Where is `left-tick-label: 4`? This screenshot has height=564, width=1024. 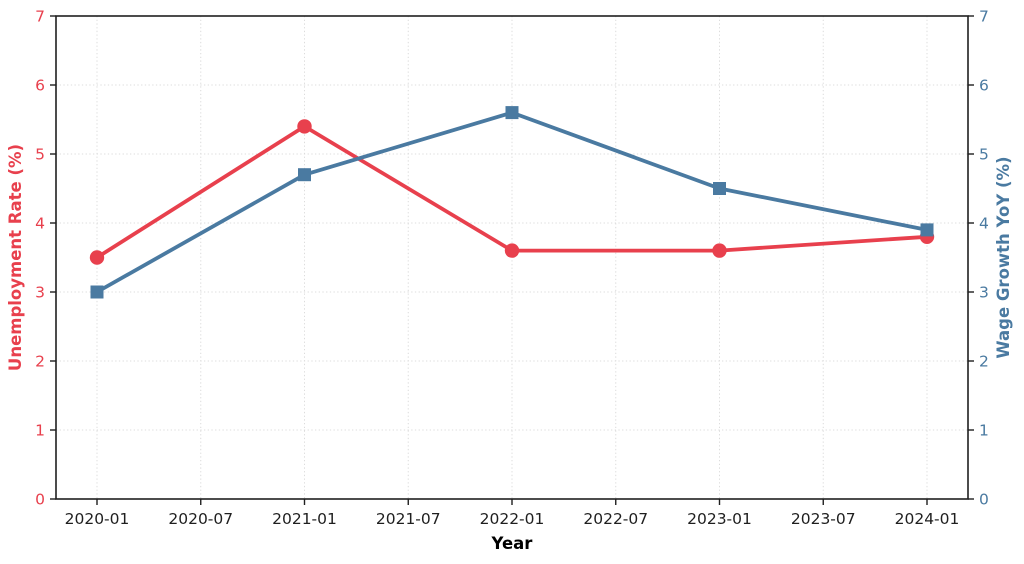
left-tick-label: 4 is located at coordinates (40, 224).